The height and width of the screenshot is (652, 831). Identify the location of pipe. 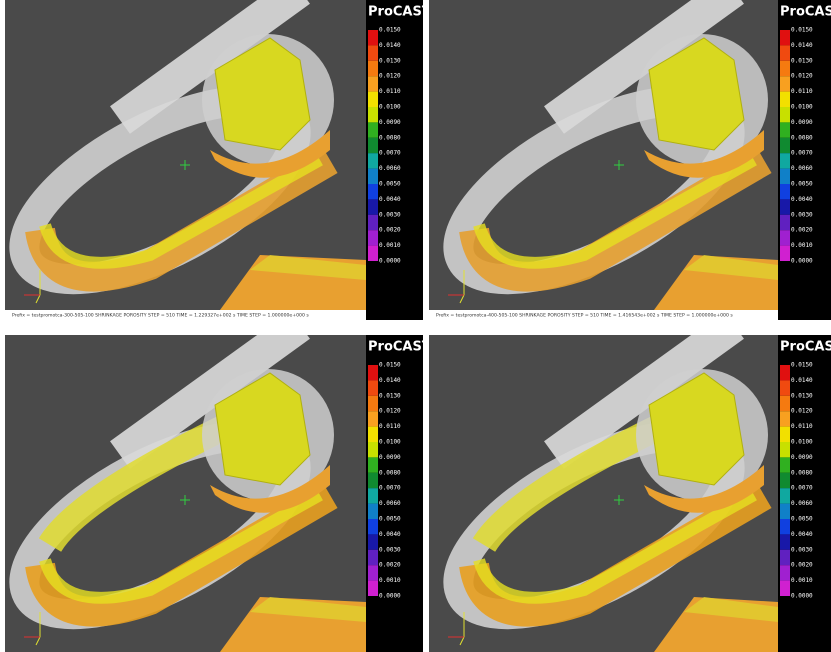
(644, 402).